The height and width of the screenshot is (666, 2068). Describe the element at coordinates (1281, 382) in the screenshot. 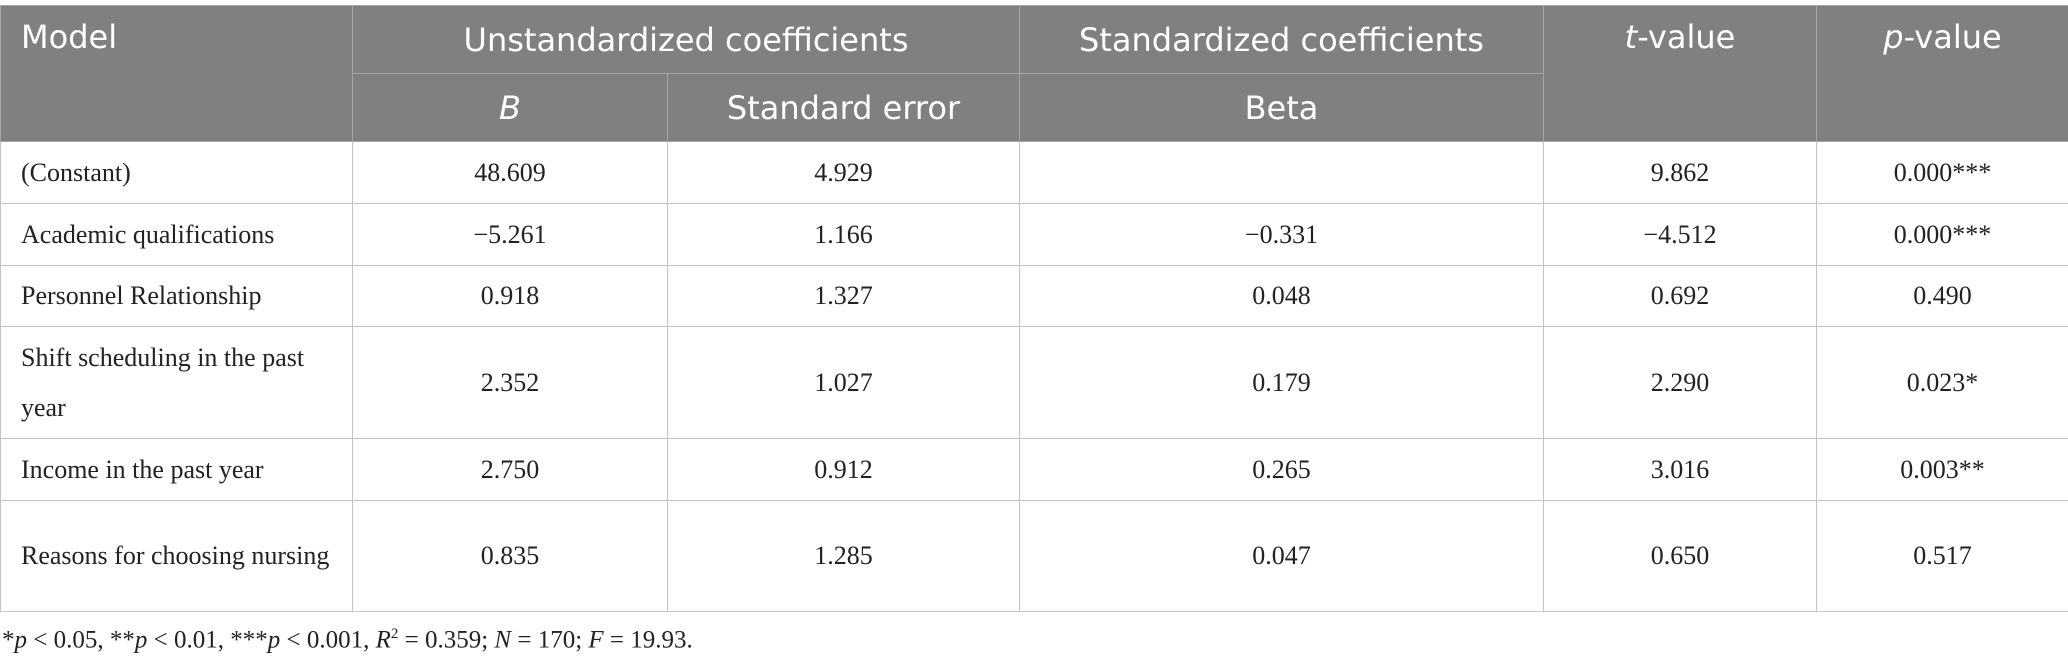

I see `table-cell: 0.179` at that location.